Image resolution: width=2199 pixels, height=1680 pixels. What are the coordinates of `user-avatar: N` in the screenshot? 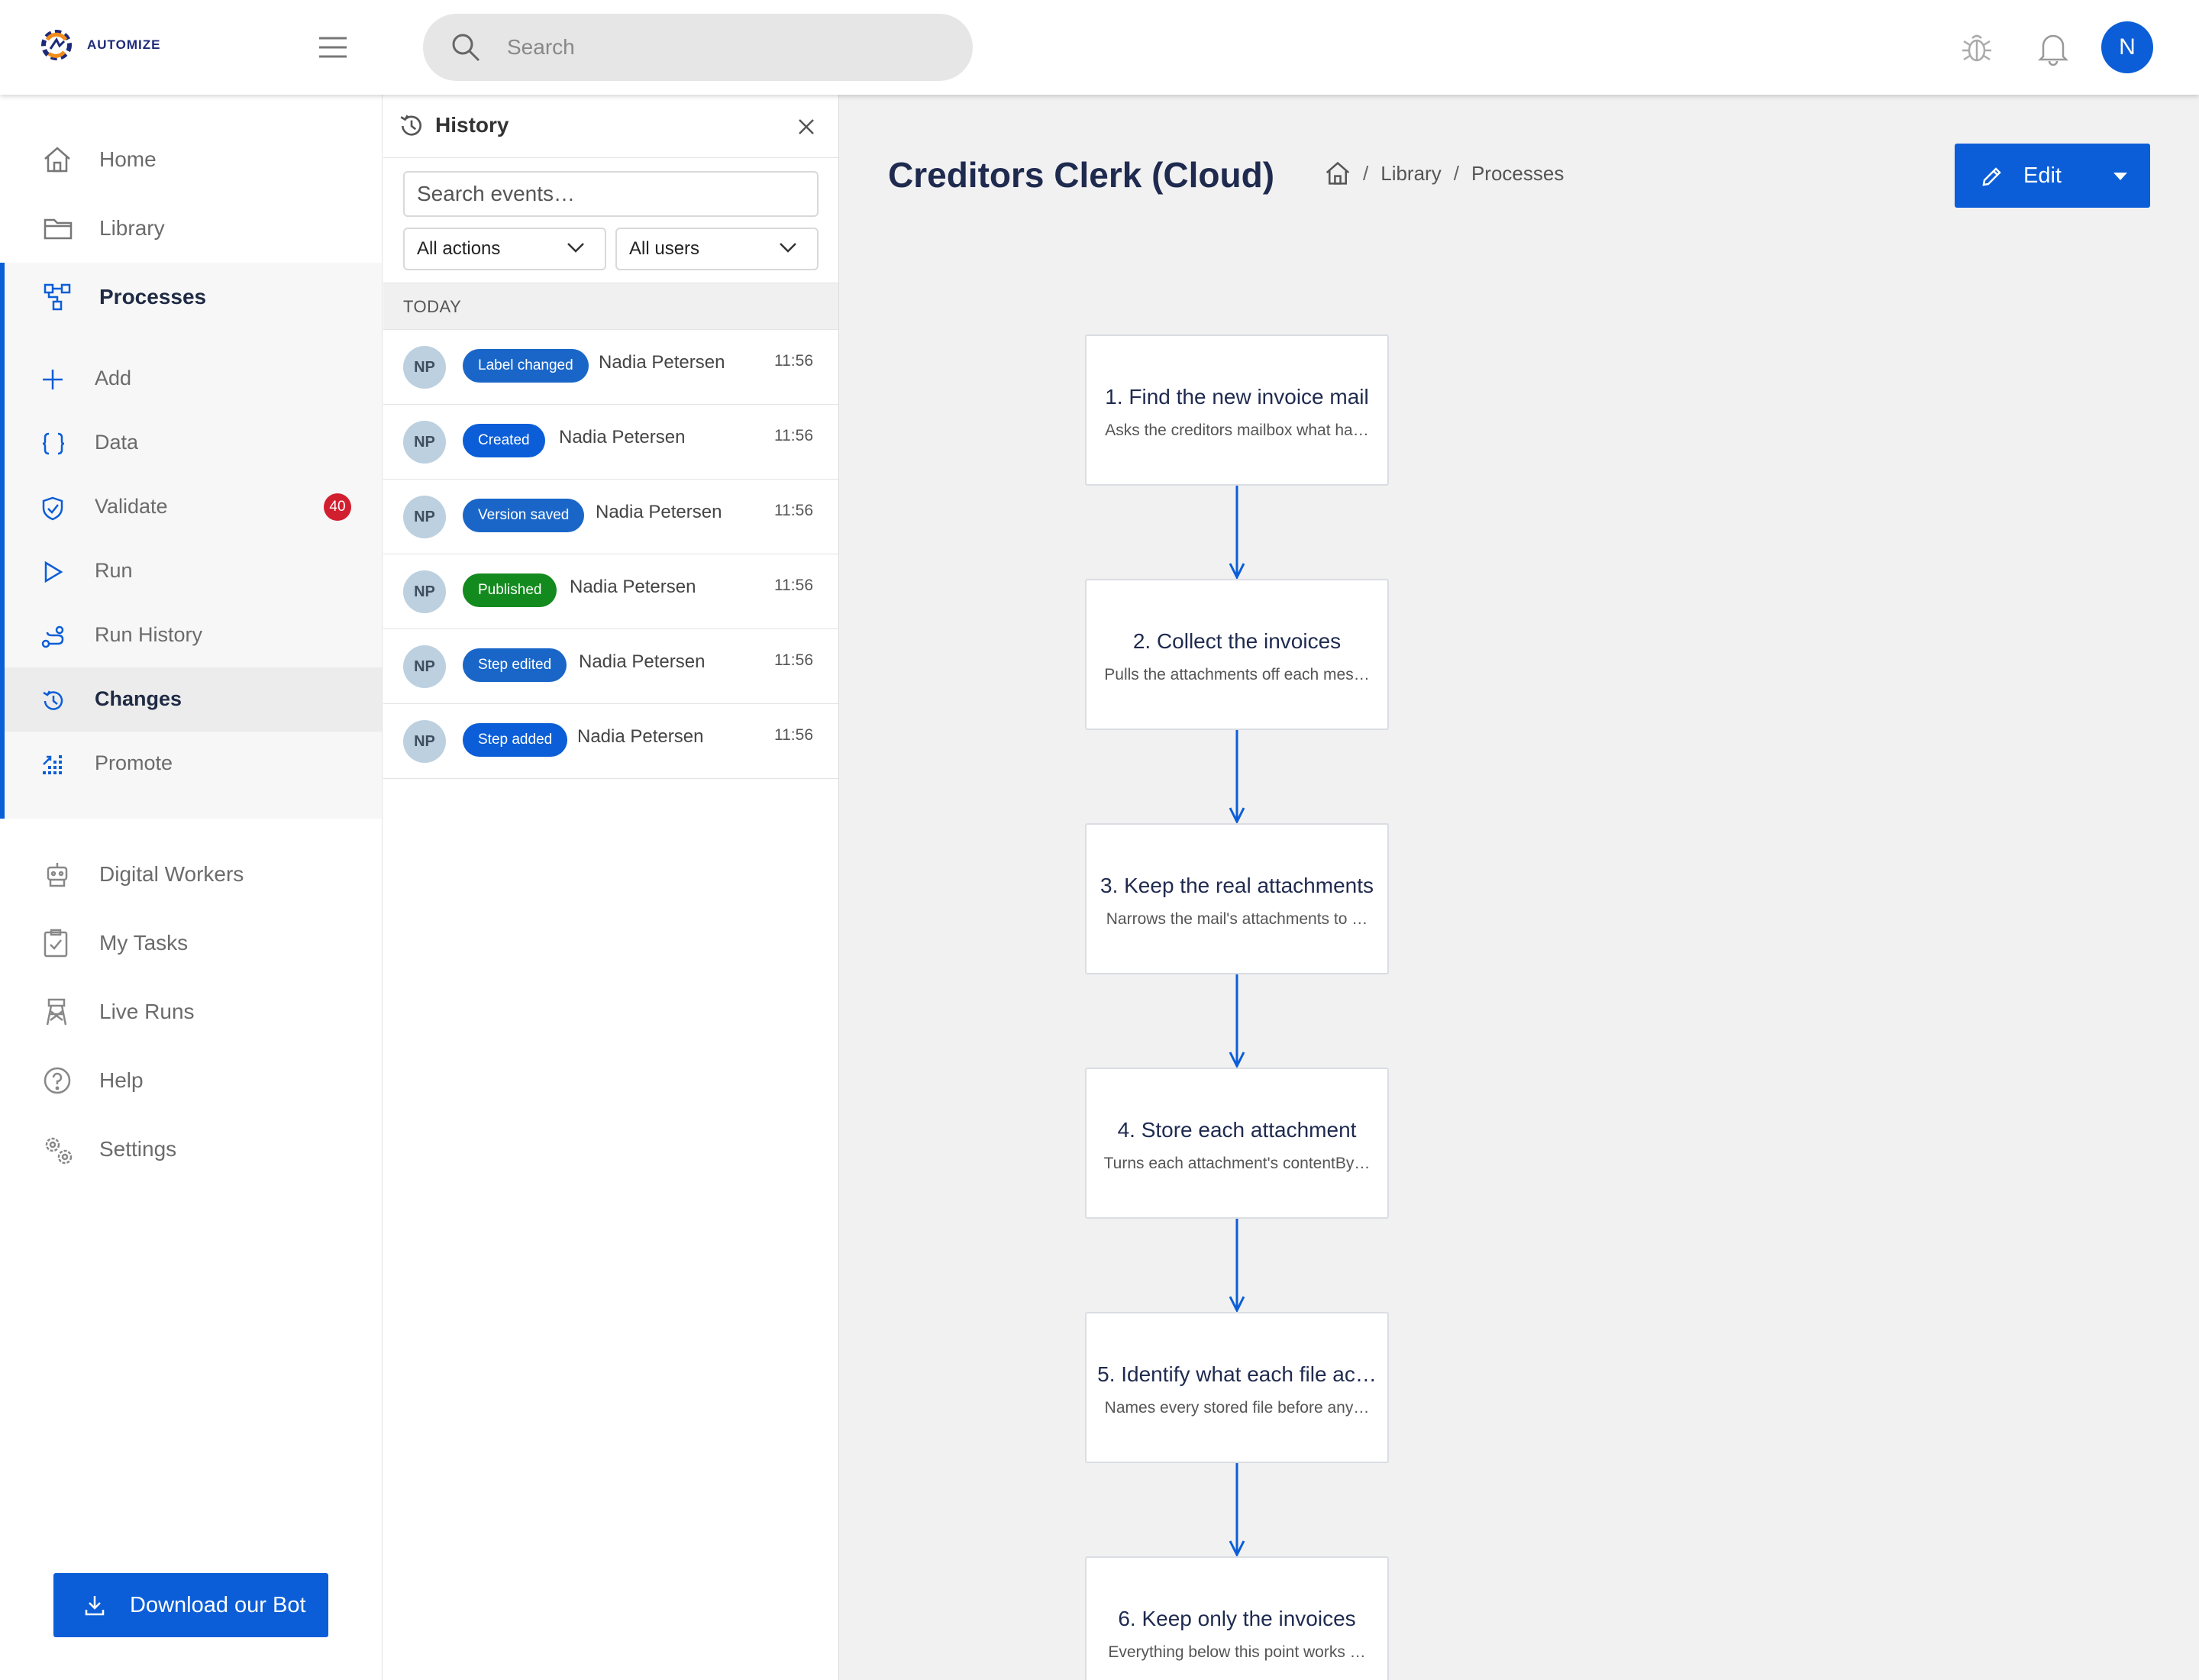 It's located at (2127, 47).